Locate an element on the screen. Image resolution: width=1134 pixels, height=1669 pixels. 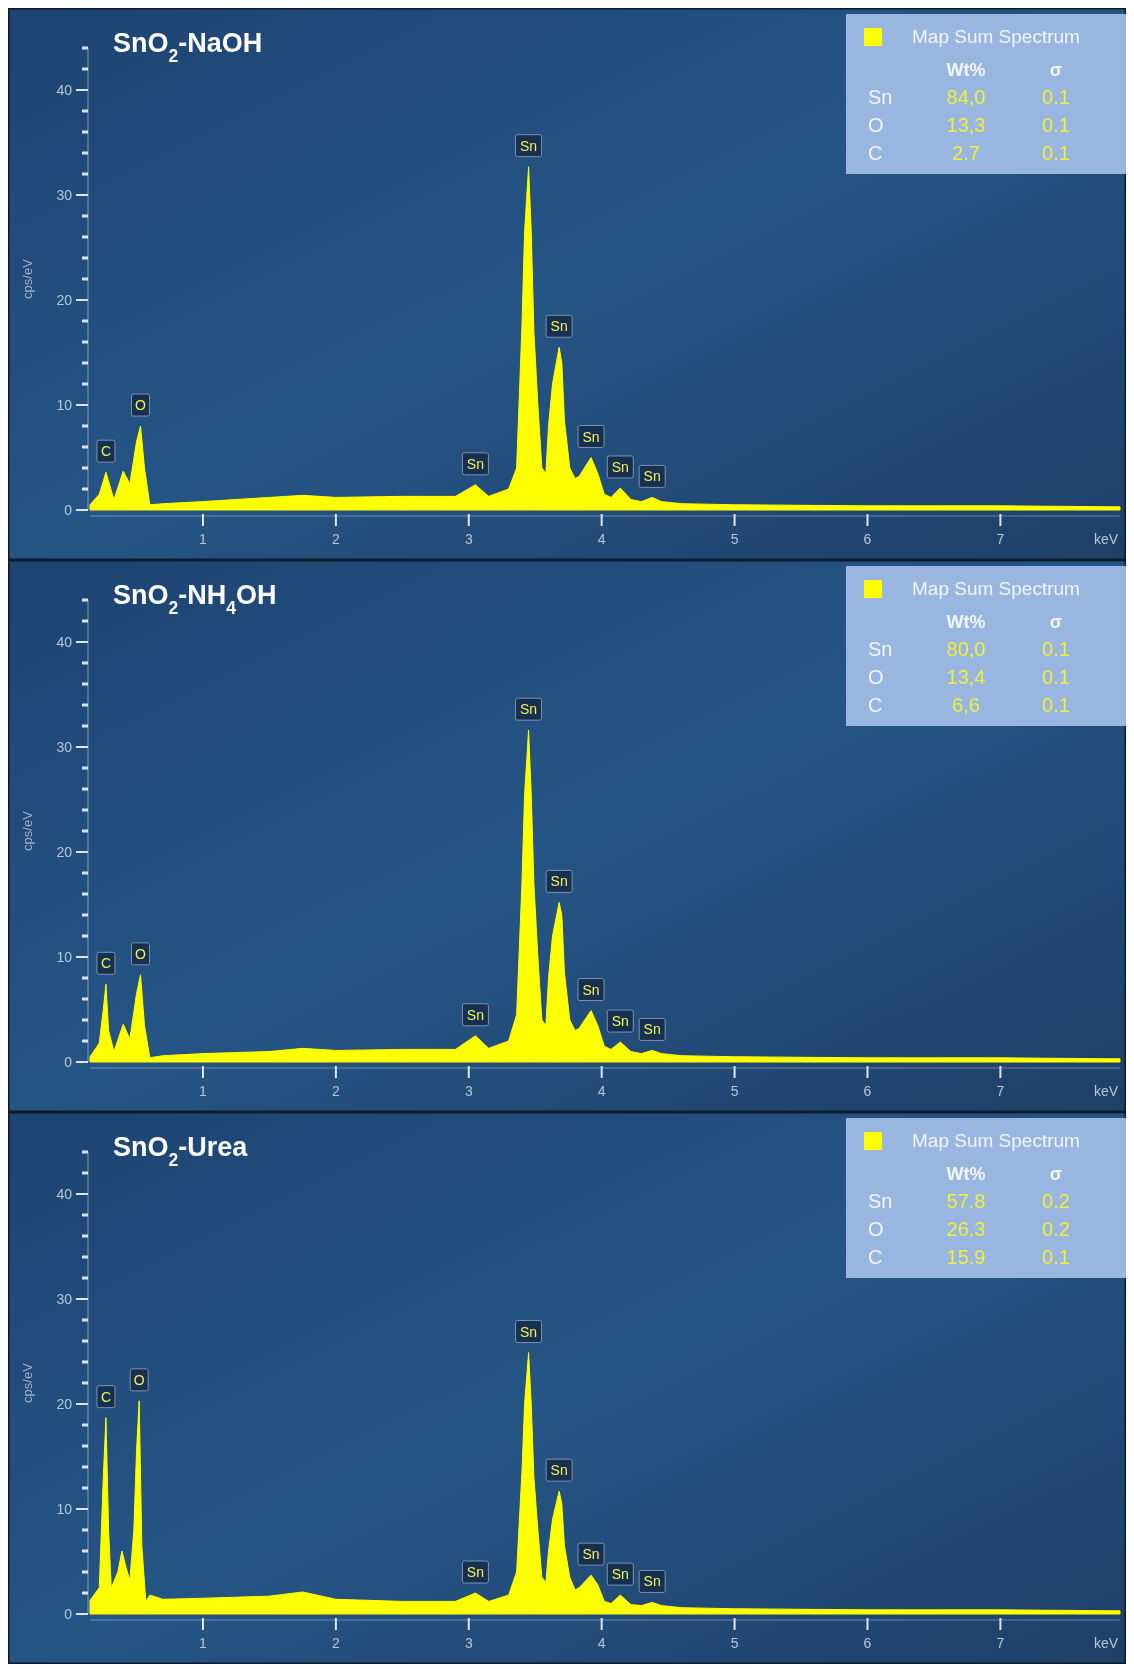
annotation: 13,3 is located at coordinates (966, 125).